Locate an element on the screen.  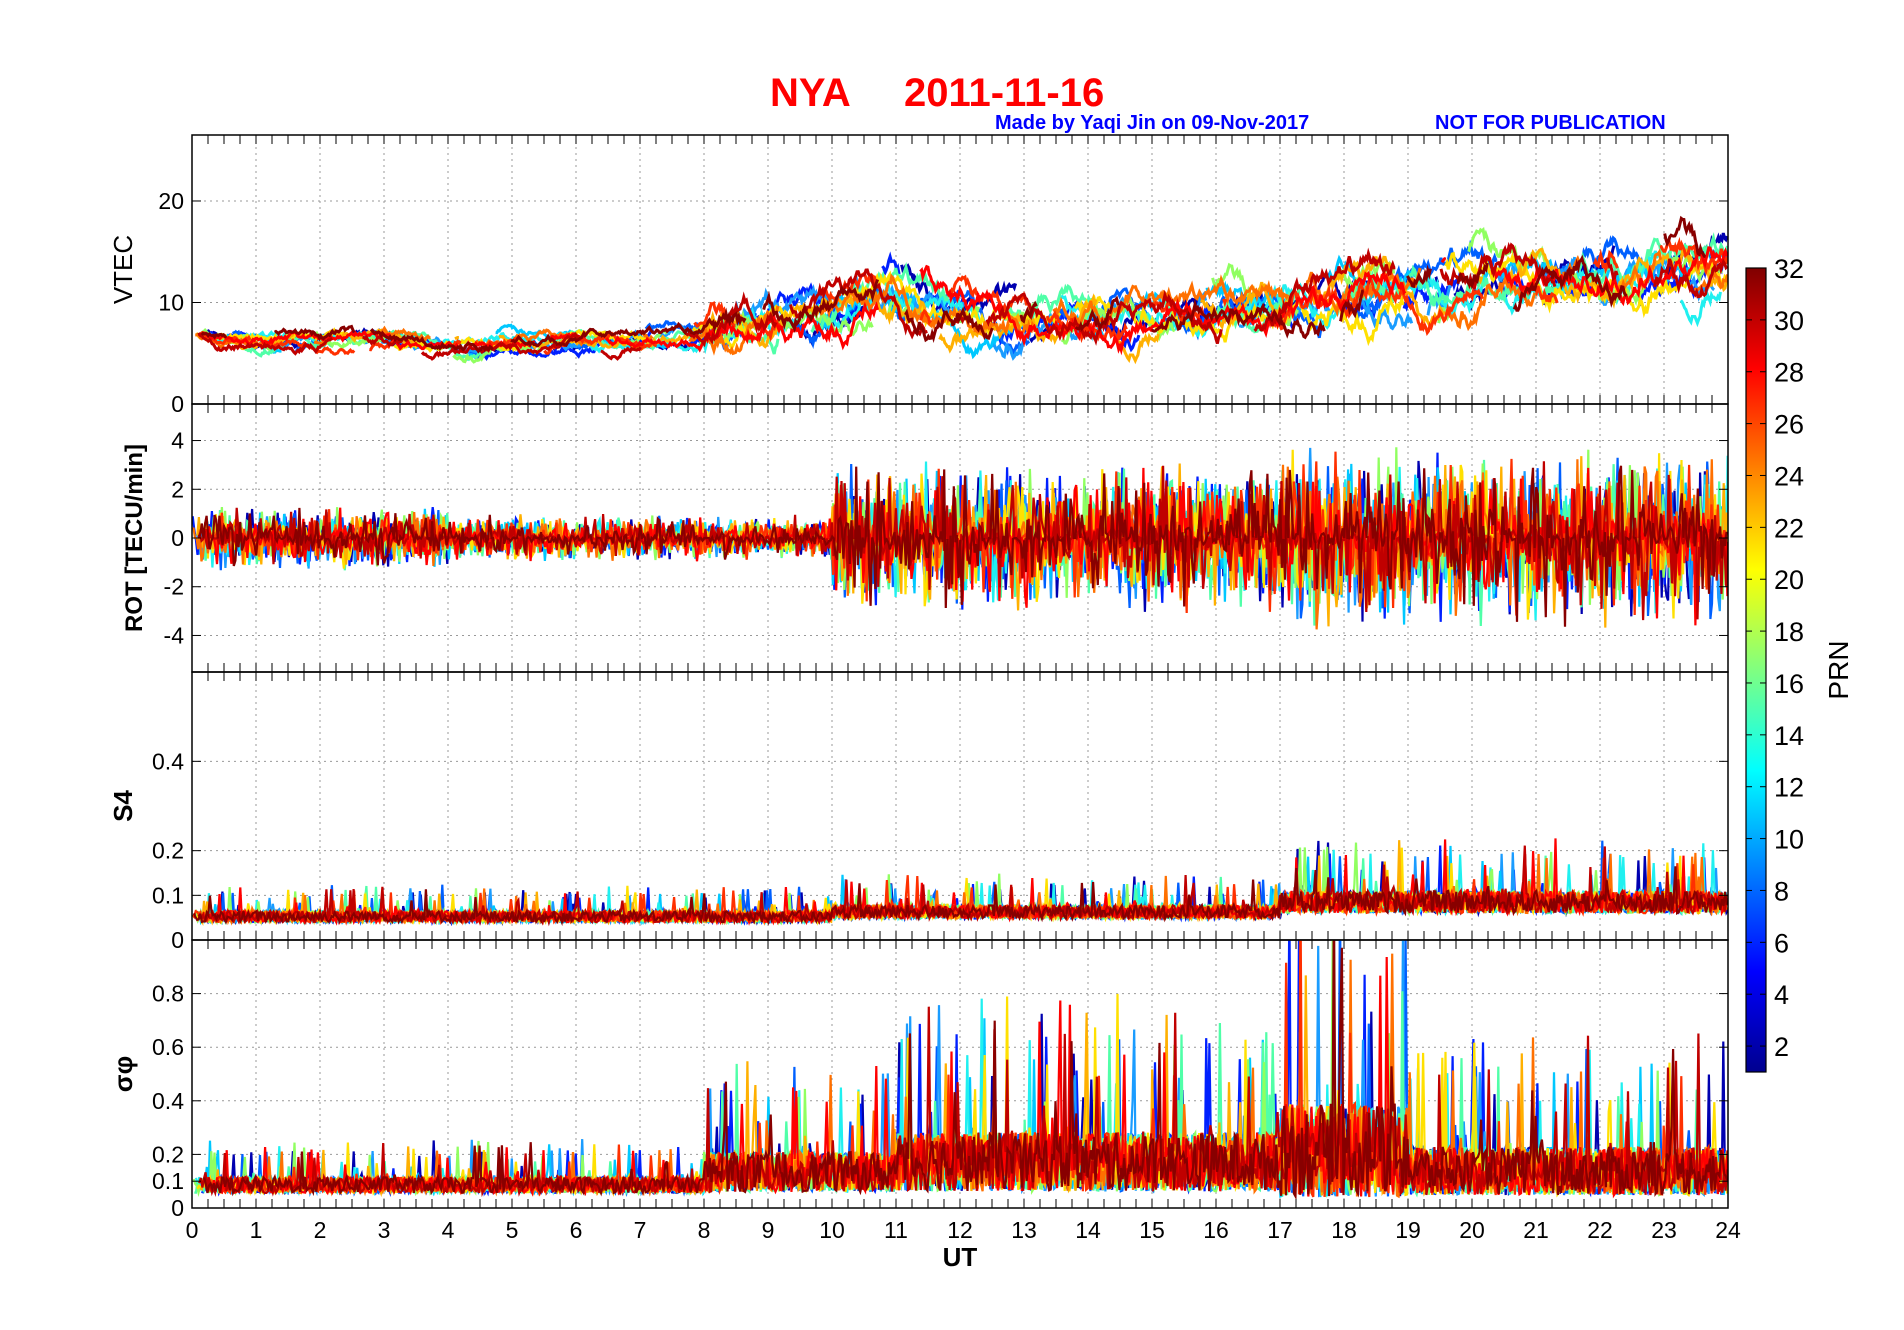
traces-vtec is located at coordinates (961, 290).